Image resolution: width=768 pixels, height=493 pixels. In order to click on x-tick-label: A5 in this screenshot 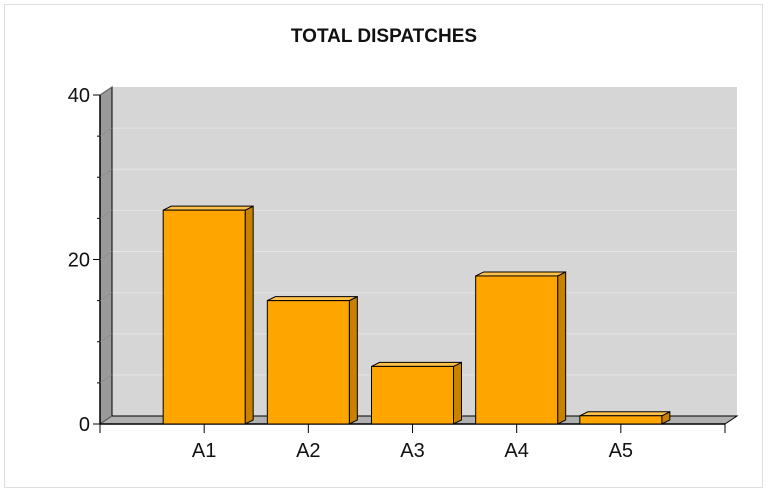, I will do `click(621, 451)`.